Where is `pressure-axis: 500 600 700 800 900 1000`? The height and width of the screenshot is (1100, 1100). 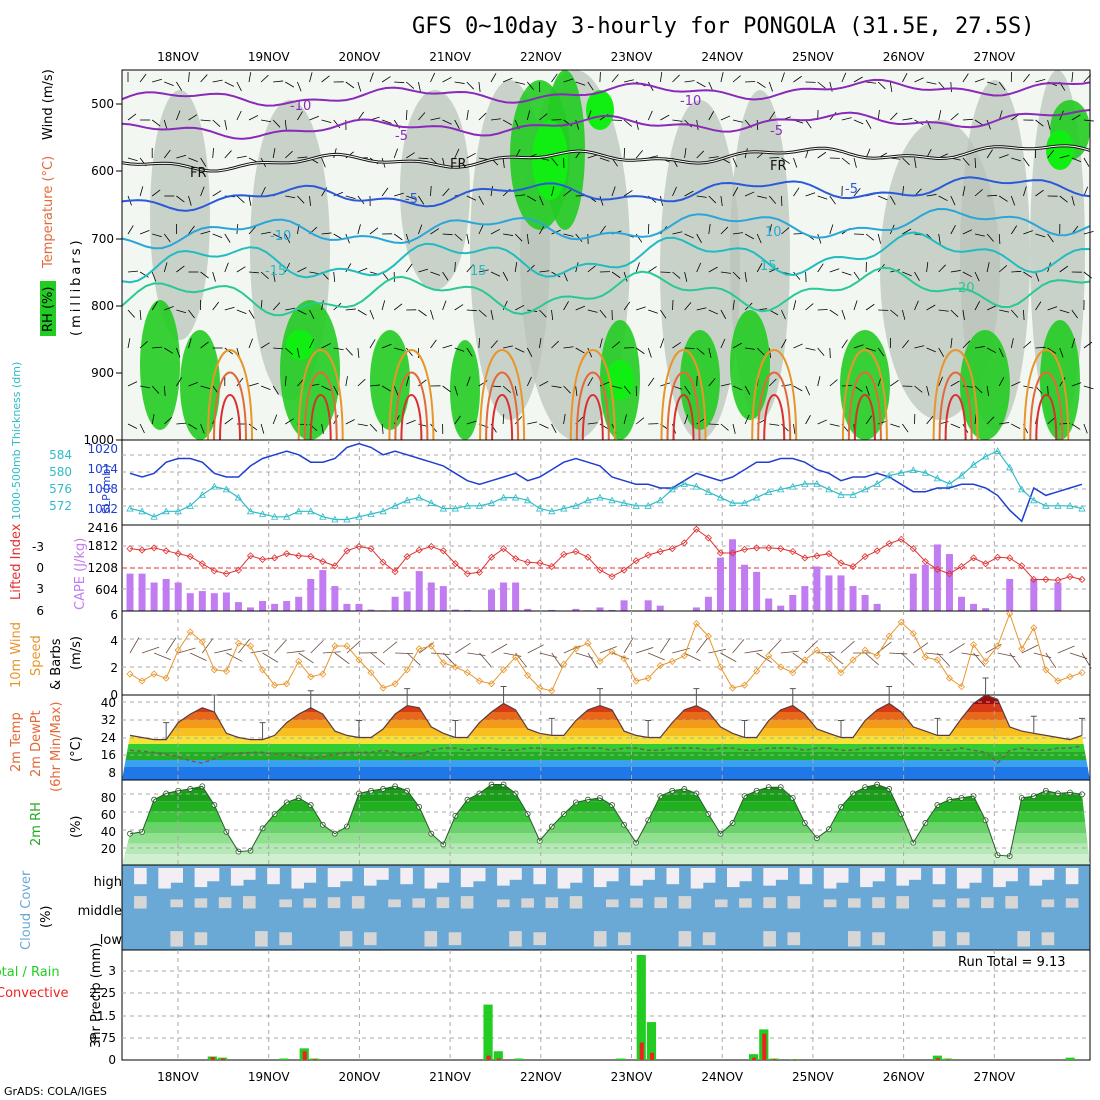 pressure-axis: 500 600 700 800 900 1000 is located at coordinates (102, 272).